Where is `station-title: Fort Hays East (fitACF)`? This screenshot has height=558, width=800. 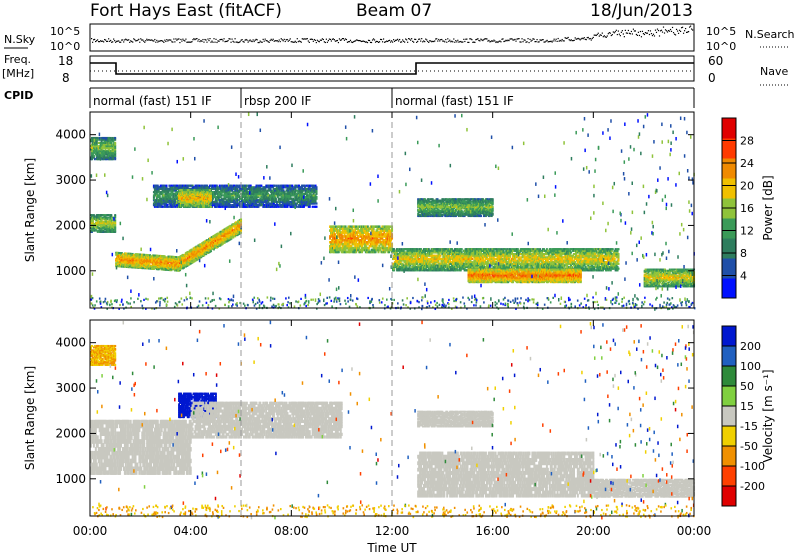
station-title: Fort Hays East (fitACF) is located at coordinates (186, 11).